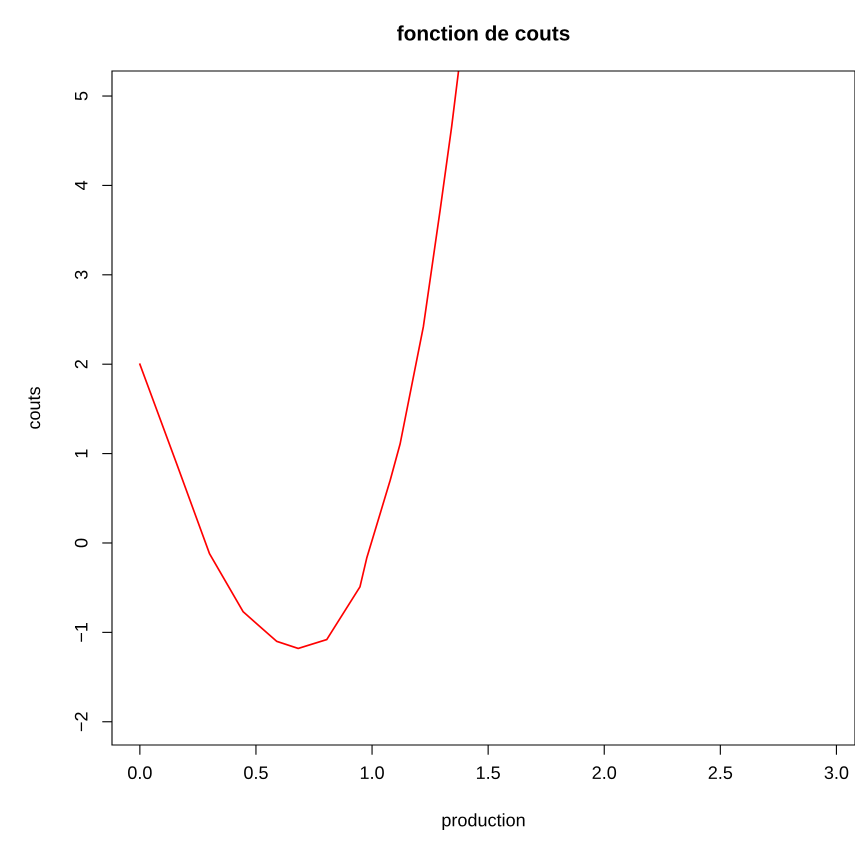 The height and width of the screenshot is (851, 855). Describe the element at coordinates (483, 821) in the screenshot. I see `x-axis-title: production` at that location.